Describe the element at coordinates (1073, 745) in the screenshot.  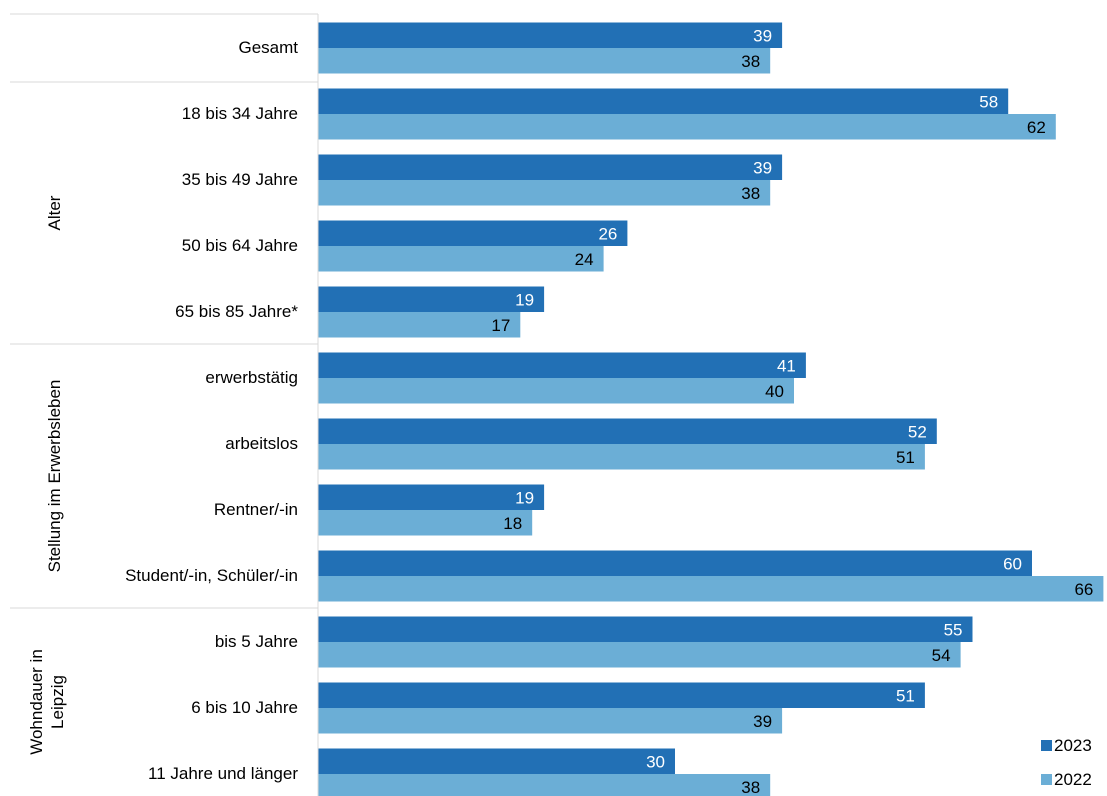
I see `legend-label-2023: 2023` at that location.